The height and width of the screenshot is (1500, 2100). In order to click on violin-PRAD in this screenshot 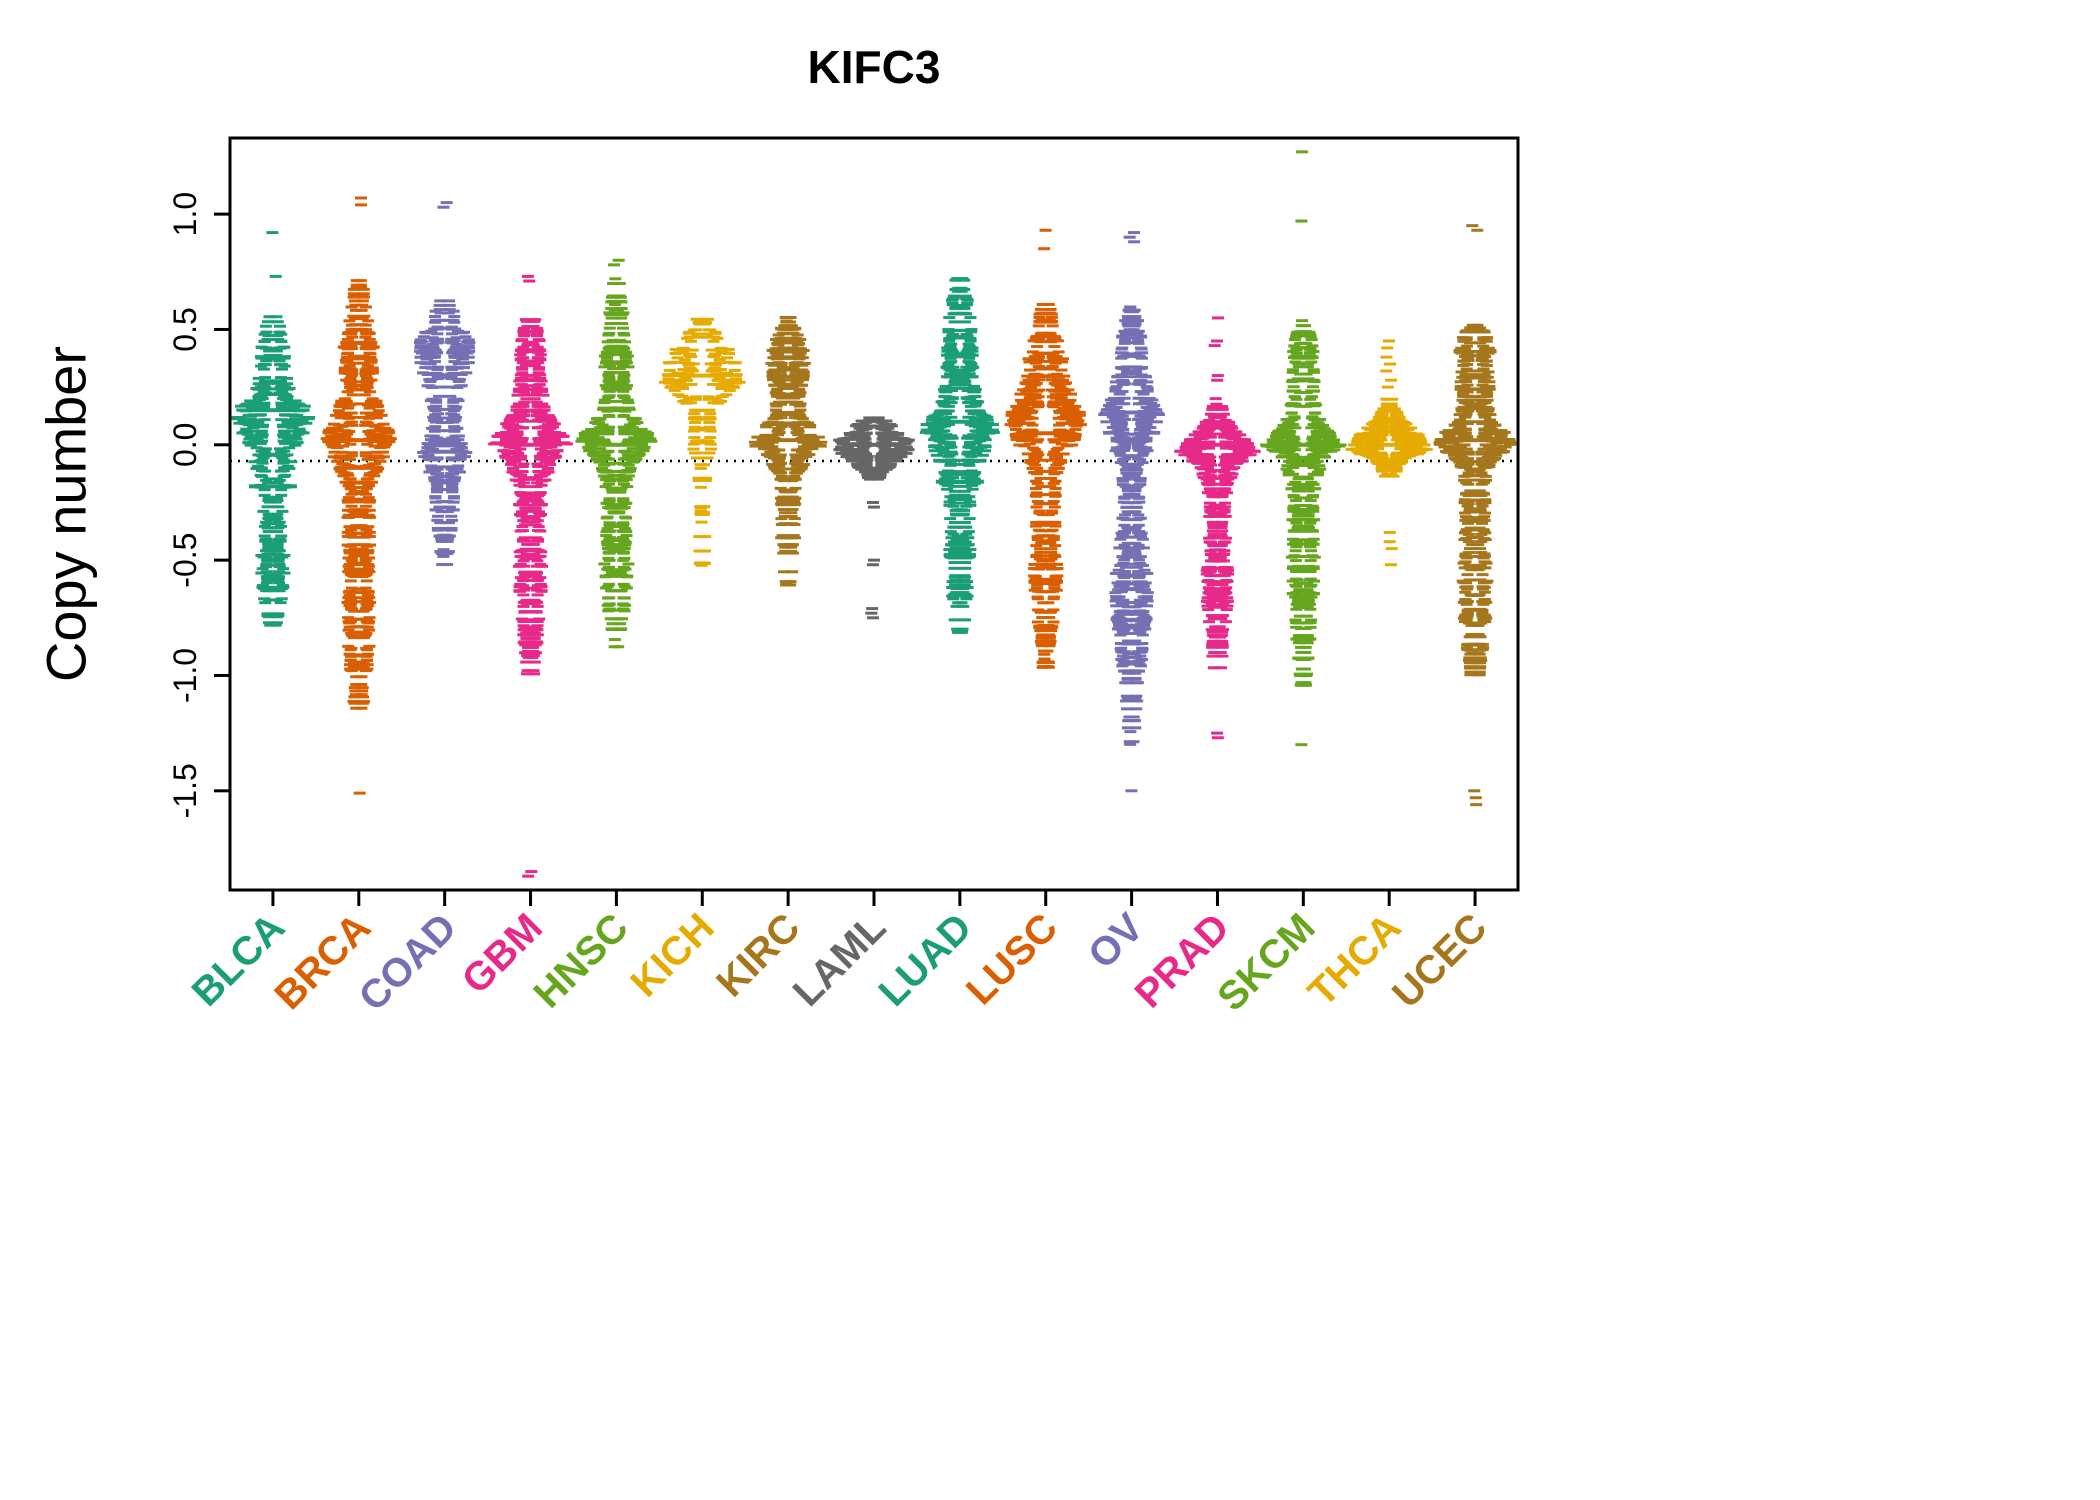, I will do `click(1217, 528)`.